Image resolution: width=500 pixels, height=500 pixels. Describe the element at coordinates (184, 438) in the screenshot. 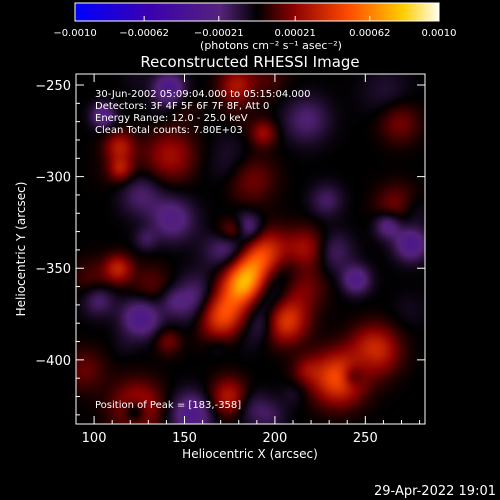

I see `x-tick-label: 150` at that location.